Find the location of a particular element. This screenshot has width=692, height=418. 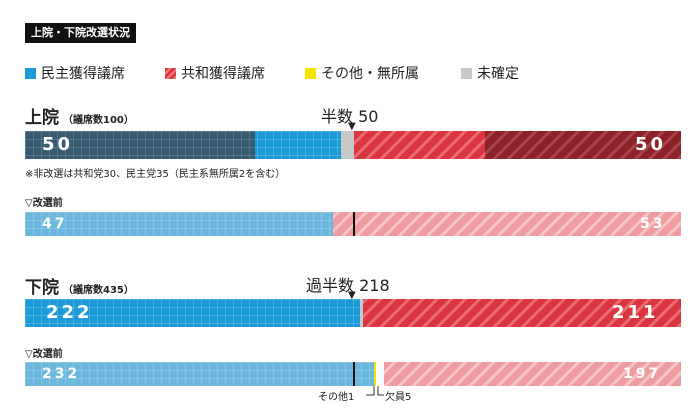

senate-note: ※非改選は共和党30、民主党35（民主系無所属2を含む） is located at coordinates (155, 174).